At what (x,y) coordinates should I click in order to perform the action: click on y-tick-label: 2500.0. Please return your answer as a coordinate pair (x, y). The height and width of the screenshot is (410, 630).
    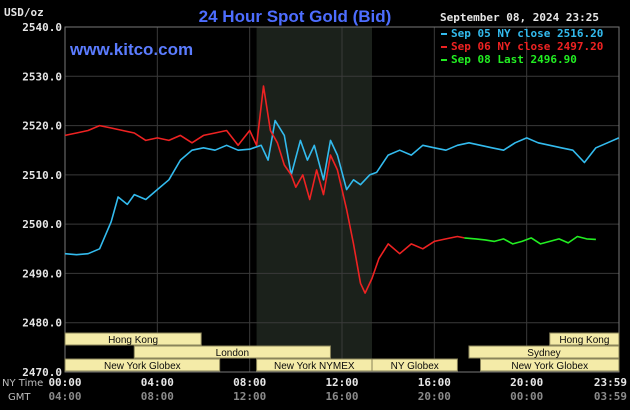
    Looking at the image, I should click on (42, 224).